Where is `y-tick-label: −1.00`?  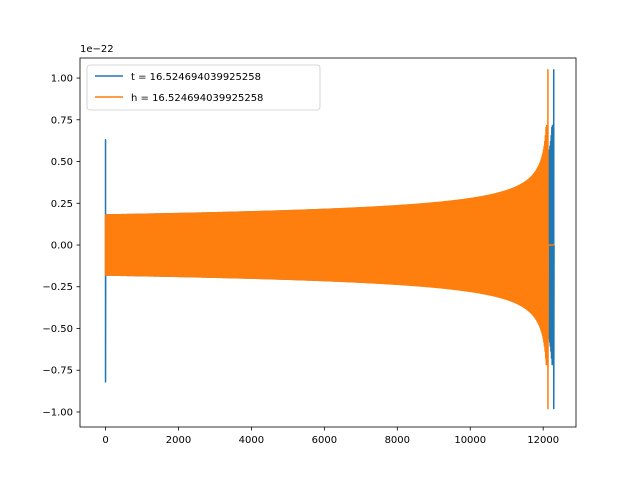 y-tick-label: −1.00 is located at coordinates (57, 412).